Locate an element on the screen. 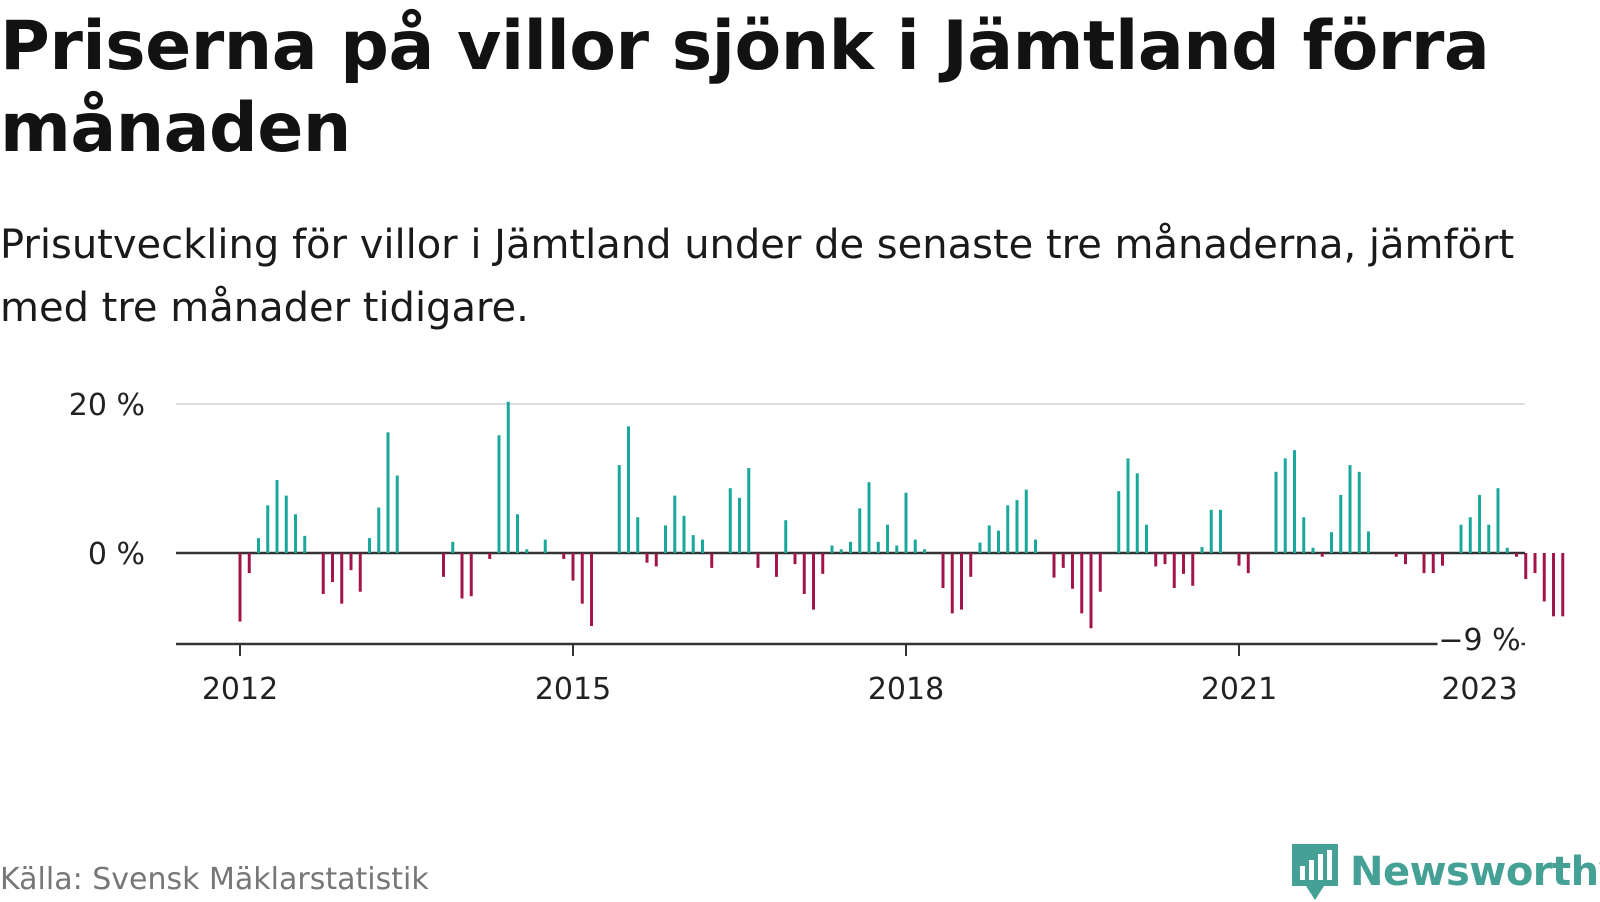  x-tick-label: 2018 is located at coordinates (906, 689).